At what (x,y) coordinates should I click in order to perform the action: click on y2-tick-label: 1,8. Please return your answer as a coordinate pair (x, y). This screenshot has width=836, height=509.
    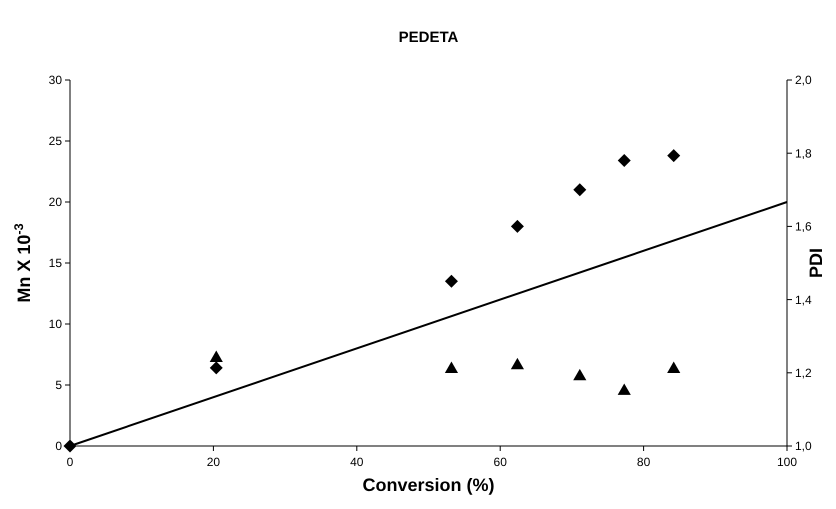
    Looking at the image, I should click on (803, 153).